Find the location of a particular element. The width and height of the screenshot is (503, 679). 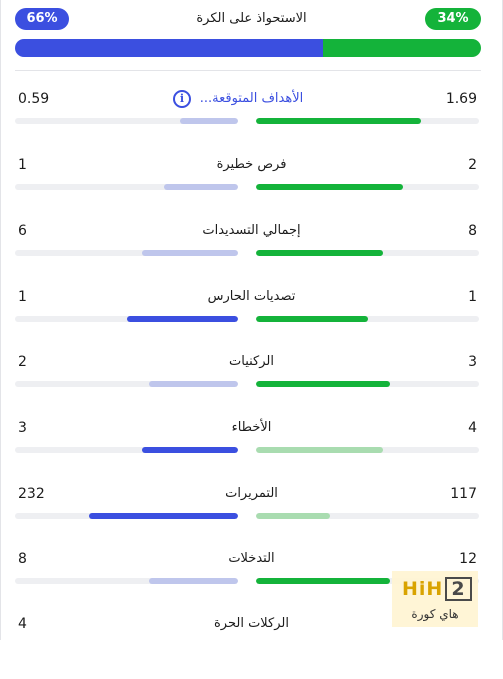

stat-left-value: 6 is located at coordinates (22, 231).